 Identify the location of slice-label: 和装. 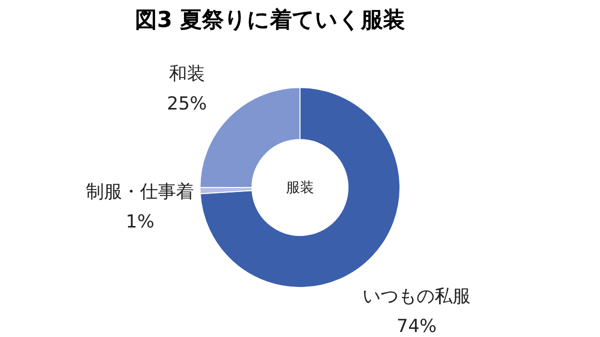
(186, 73).